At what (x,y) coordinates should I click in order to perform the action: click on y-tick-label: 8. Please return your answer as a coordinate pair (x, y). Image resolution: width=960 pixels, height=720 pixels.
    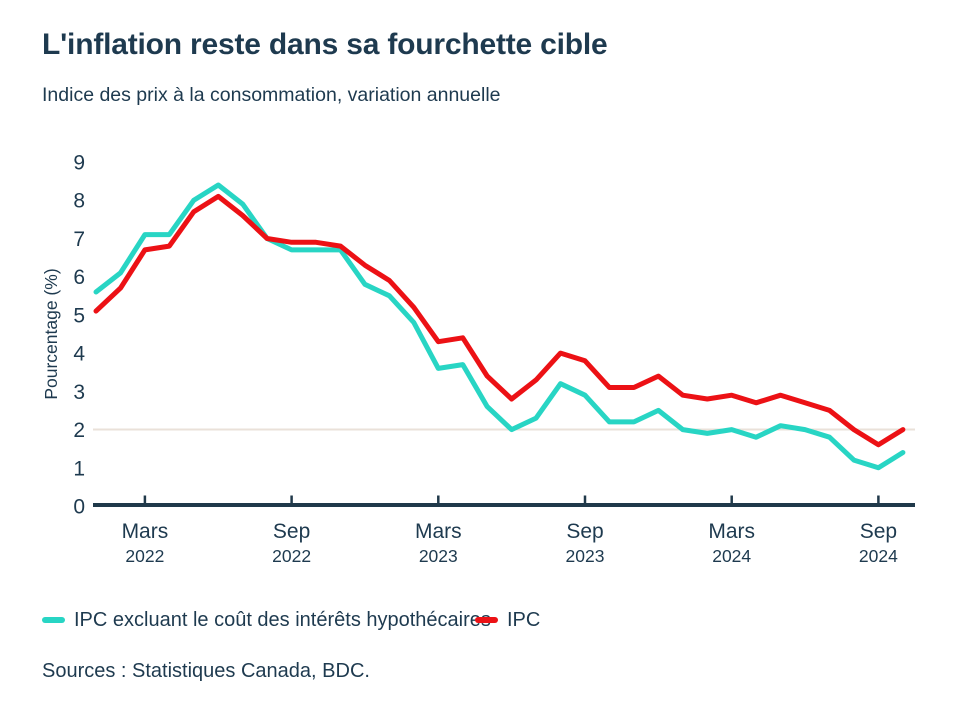
    Looking at the image, I should click on (79, 201).